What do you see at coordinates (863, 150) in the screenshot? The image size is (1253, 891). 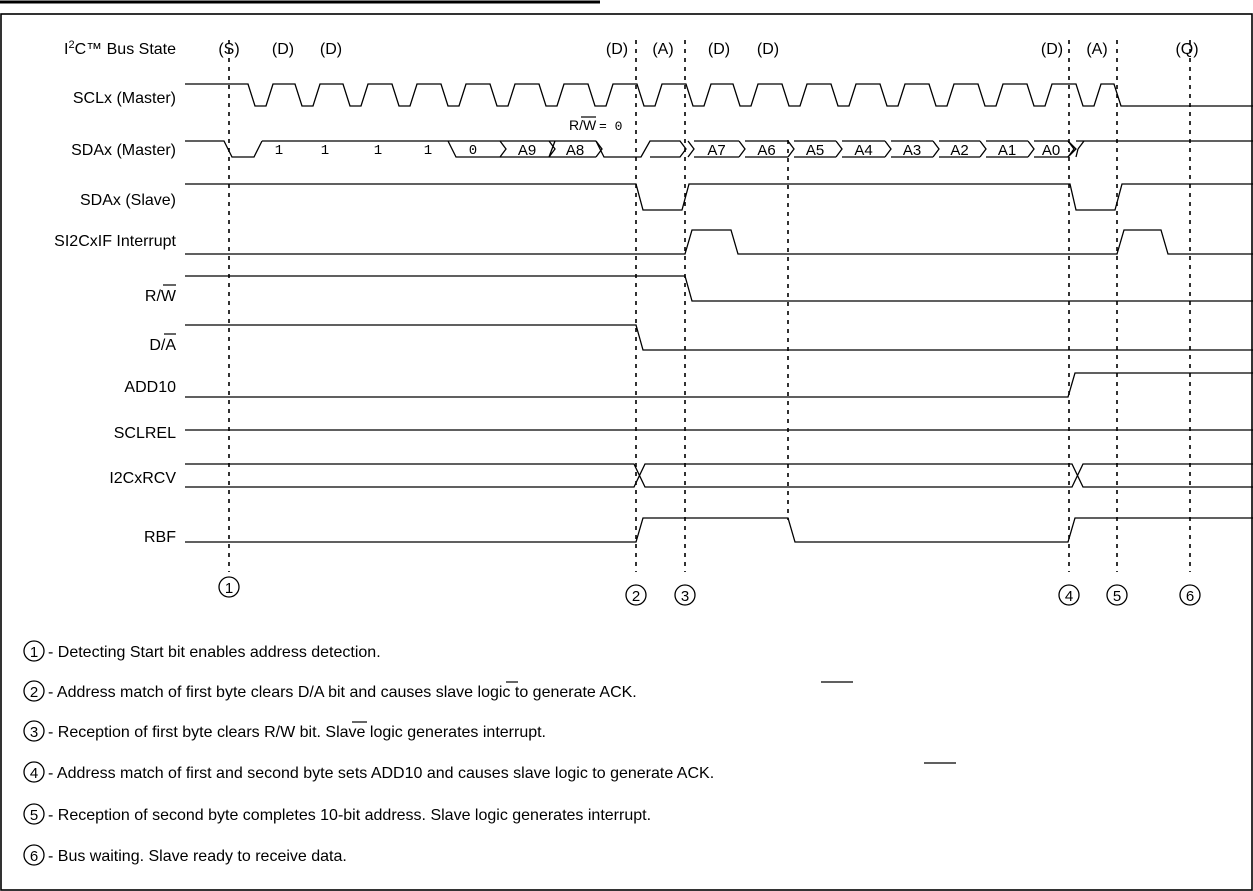 I see `addr-bit: A4` at bounding box center [863, 150].